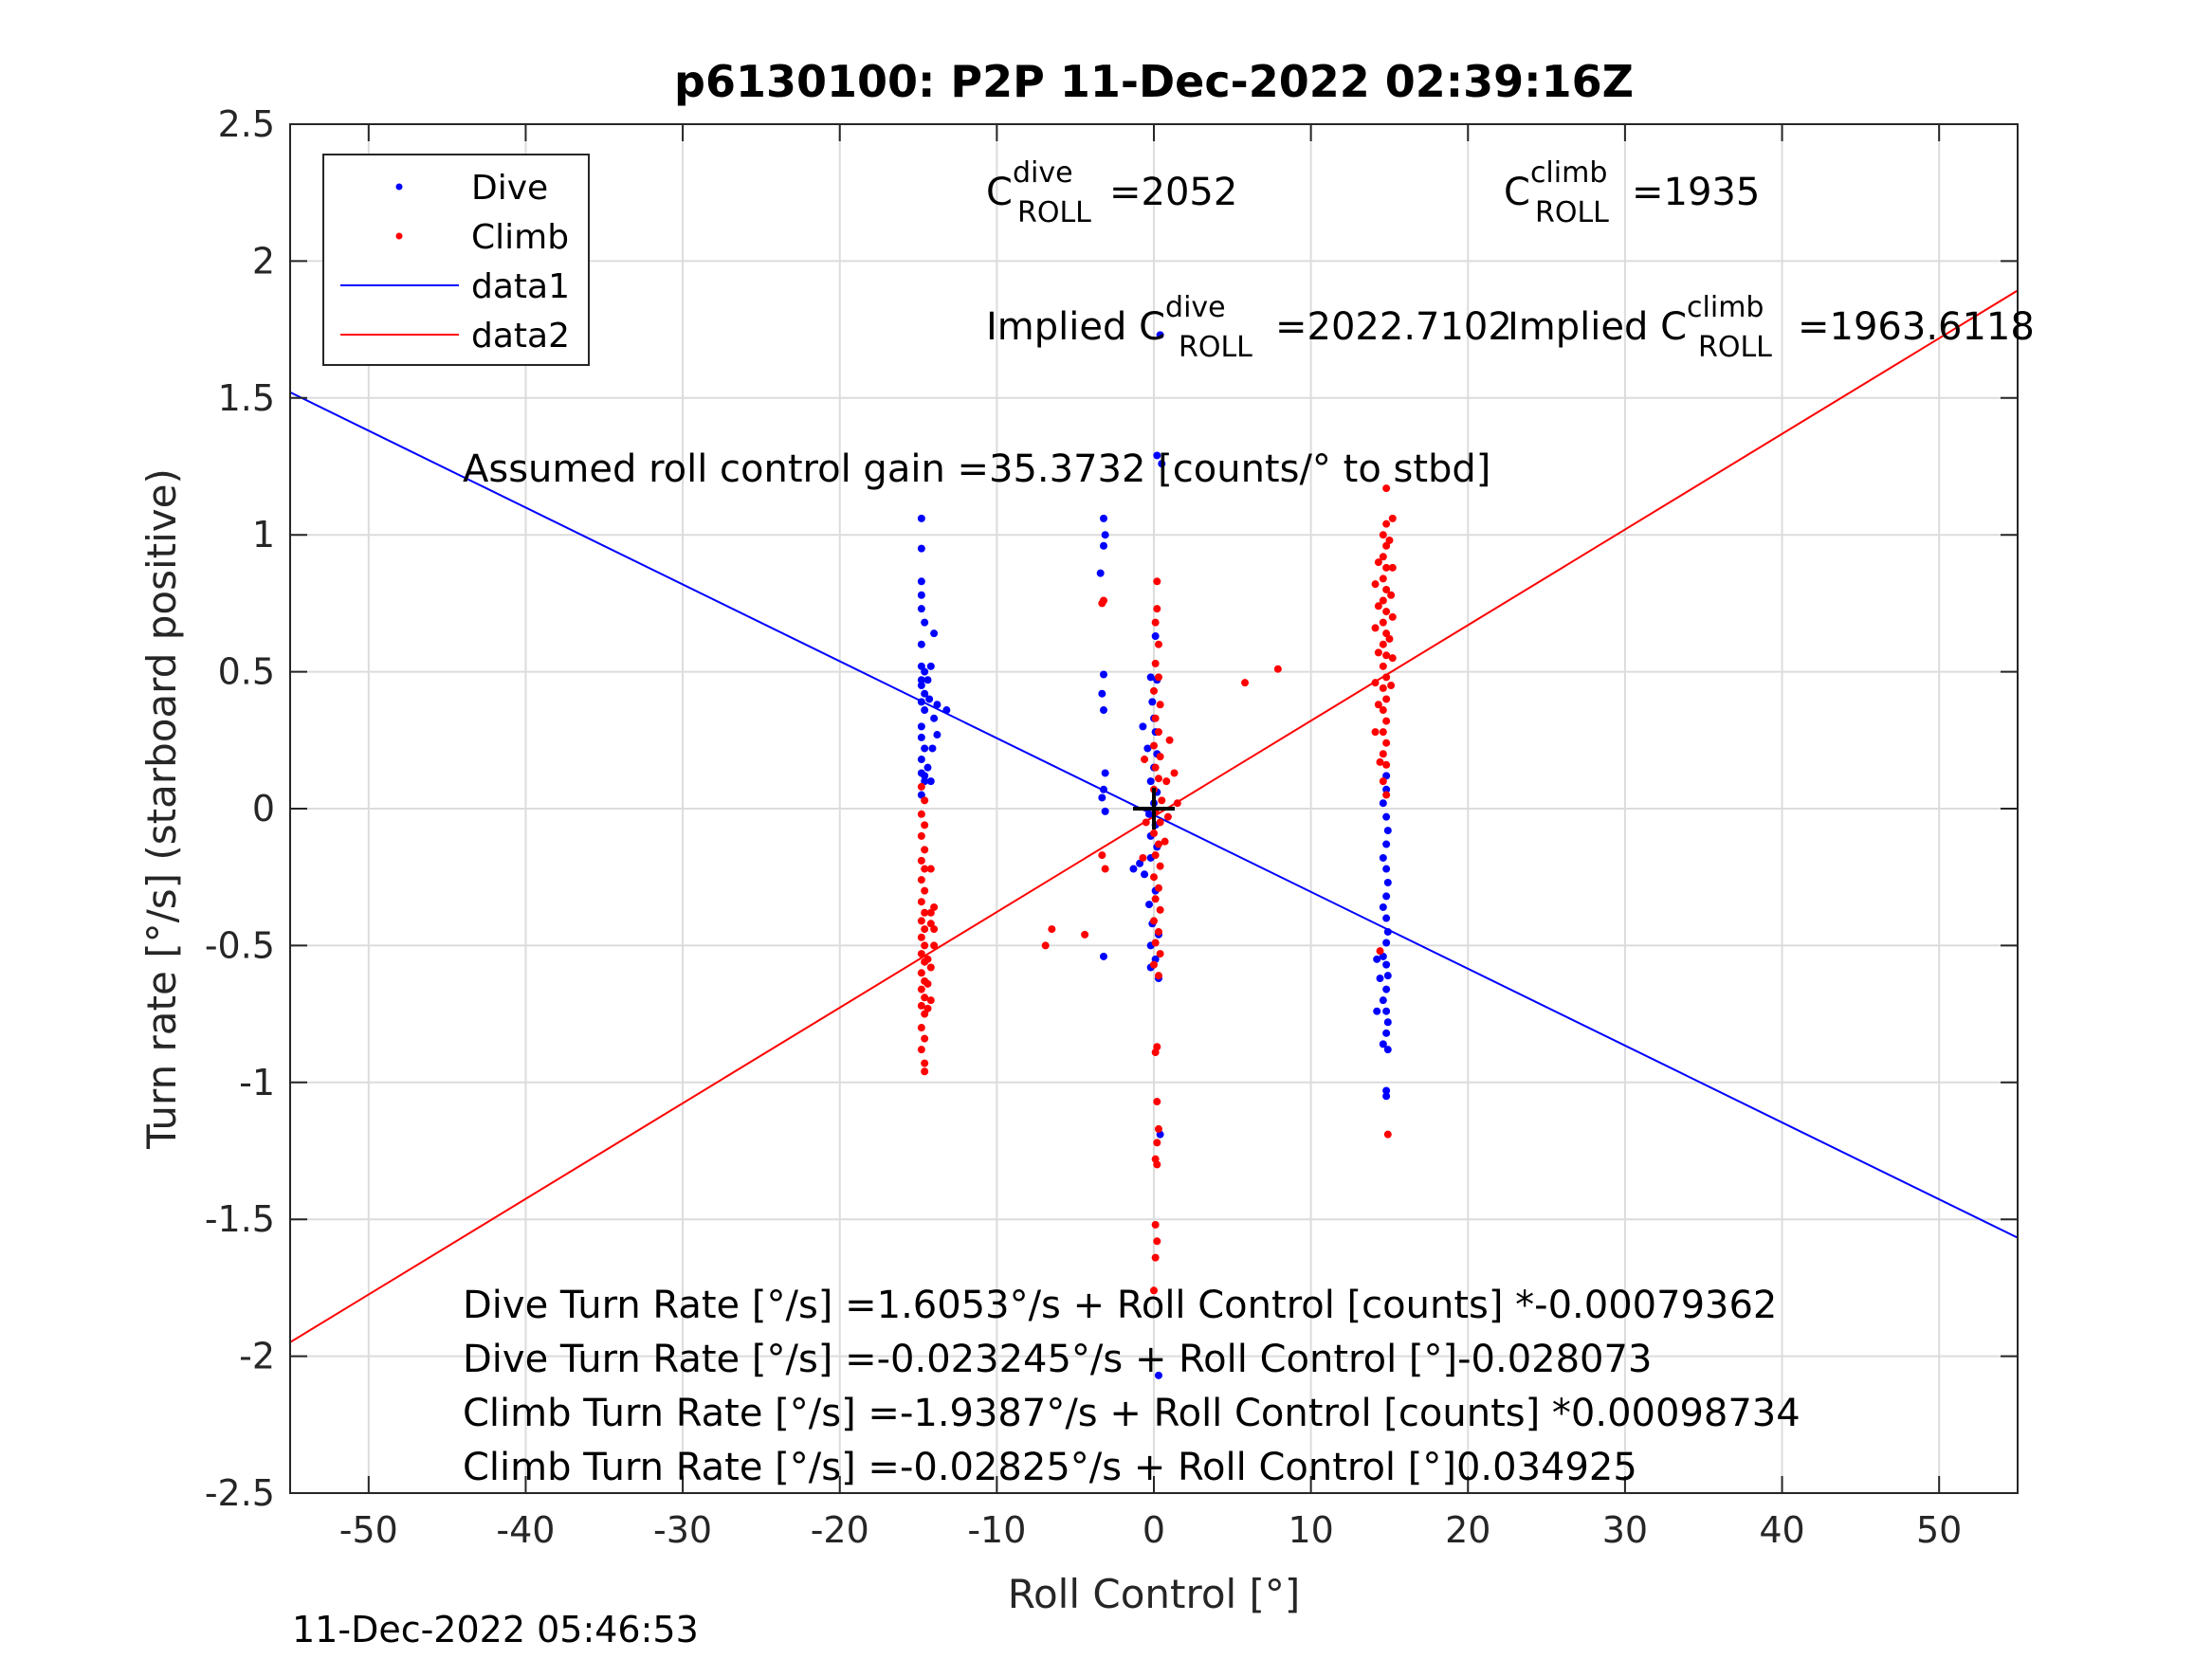 This screenshot has width=2212, height=1659. Describe the element at coordinates (1310, 1530) in the screenshot. I see `x-tick-label: 10` at that location.